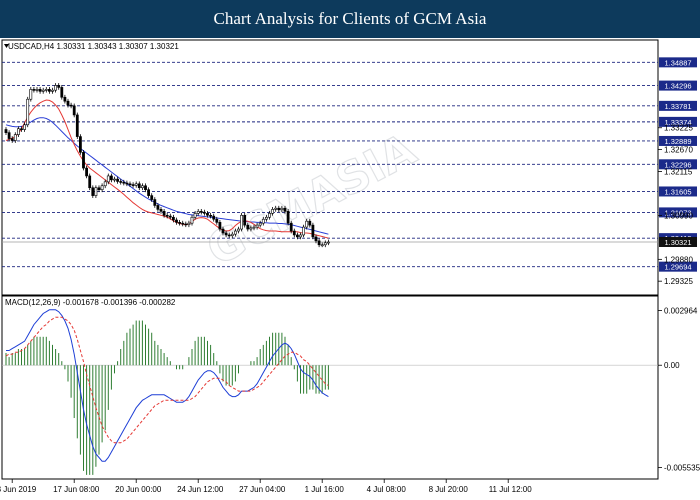  Describe the element at coordinates (511, 489) in the screenshot. I see `time-tick-label: 11 Jul 12:00` at that location.